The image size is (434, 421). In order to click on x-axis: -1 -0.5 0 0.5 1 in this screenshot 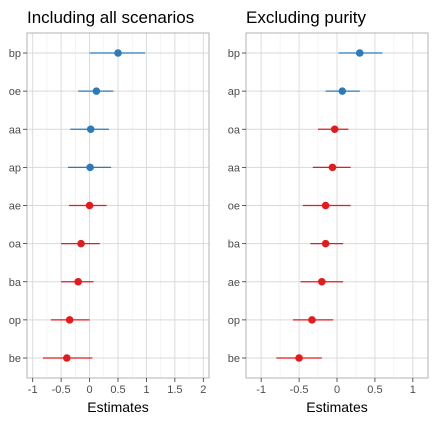, I will do `click(336, 387)`.